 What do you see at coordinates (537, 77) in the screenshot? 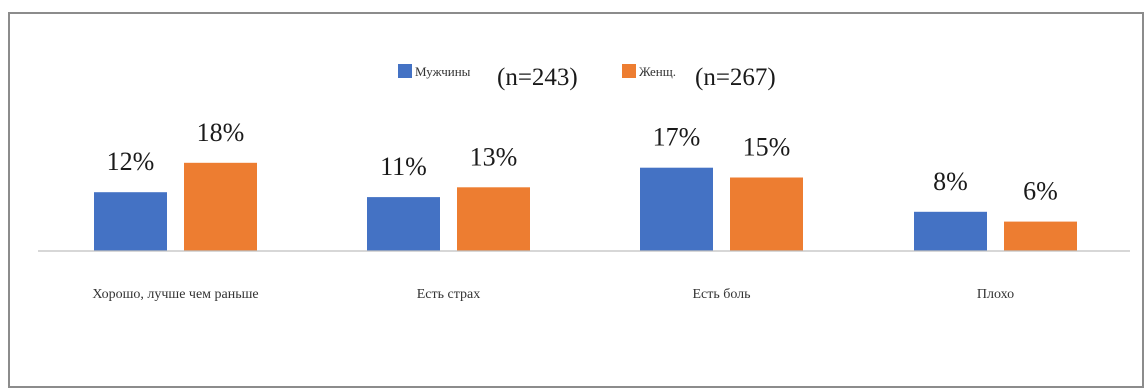
I see `legend-n-men: (n=243)` at bounding box center [537, 77].